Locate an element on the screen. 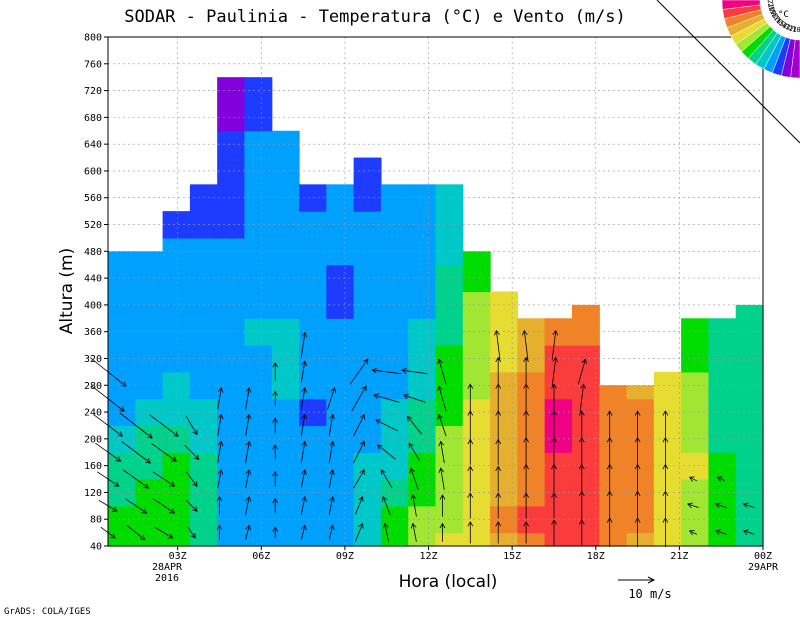 The width and height of the screenshot is (800, 618). colorbar-level-label: 16 is located at coordinates (778, 20).